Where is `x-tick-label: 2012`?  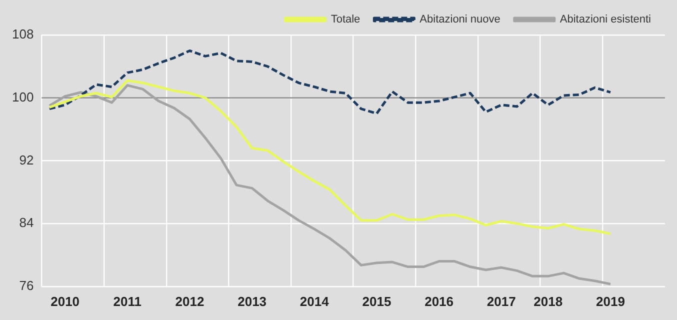
x-tick-label: 2012 is located at coordinates (189, 301).